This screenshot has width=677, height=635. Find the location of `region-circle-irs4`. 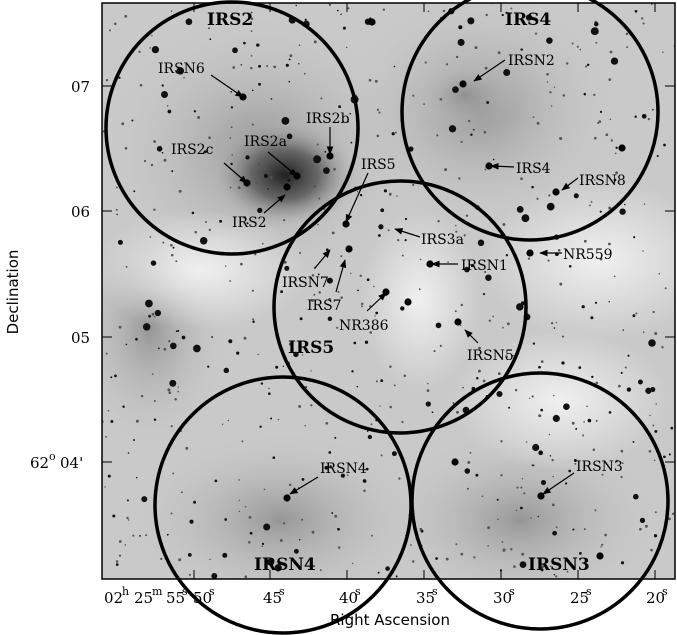

region-circle-irs4 is located at coordinates (530, 121).